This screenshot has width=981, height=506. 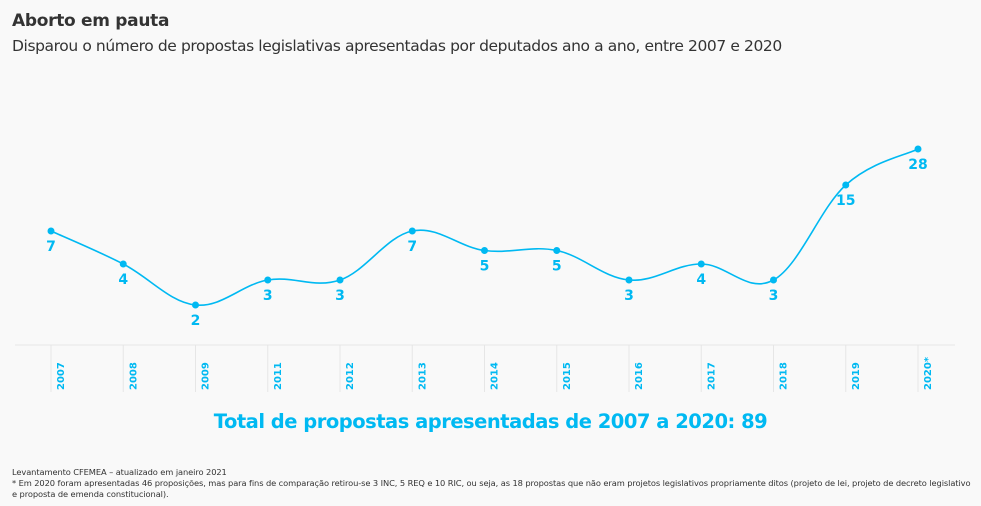 I want to click on x-tick-label: 2018, so click(x=784, y=376).